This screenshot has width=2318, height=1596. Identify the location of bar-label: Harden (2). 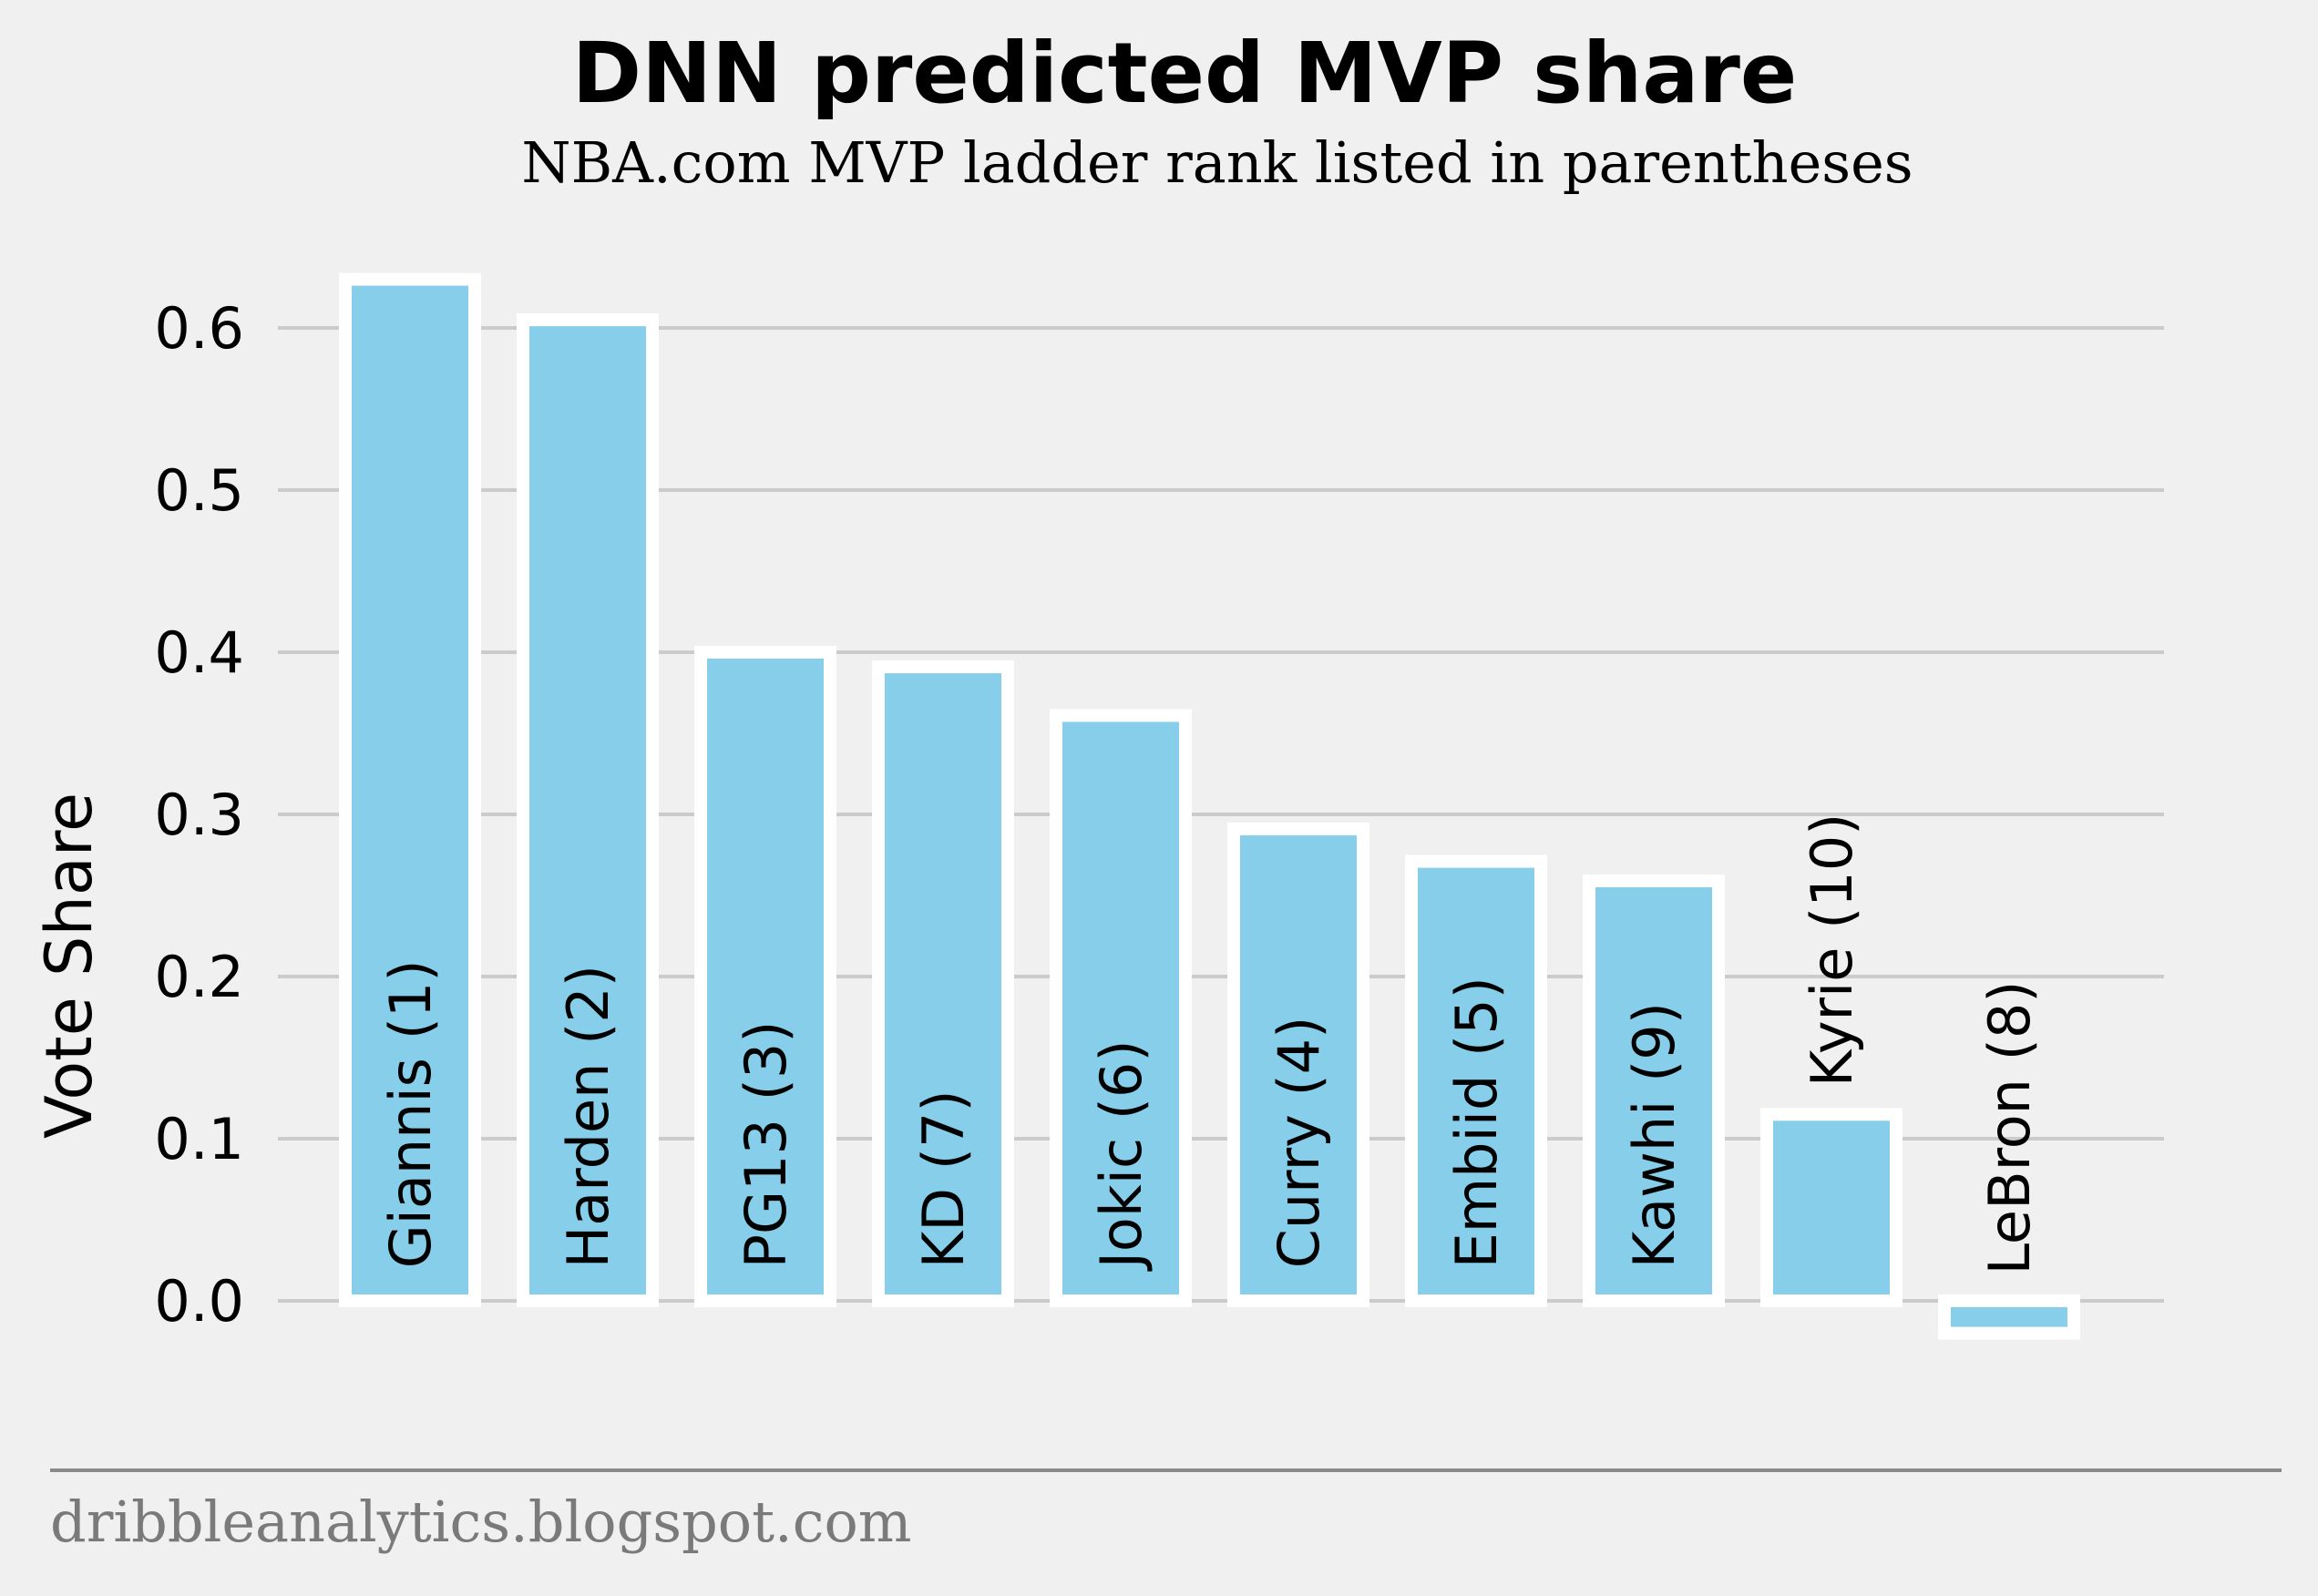
(588, 1116).